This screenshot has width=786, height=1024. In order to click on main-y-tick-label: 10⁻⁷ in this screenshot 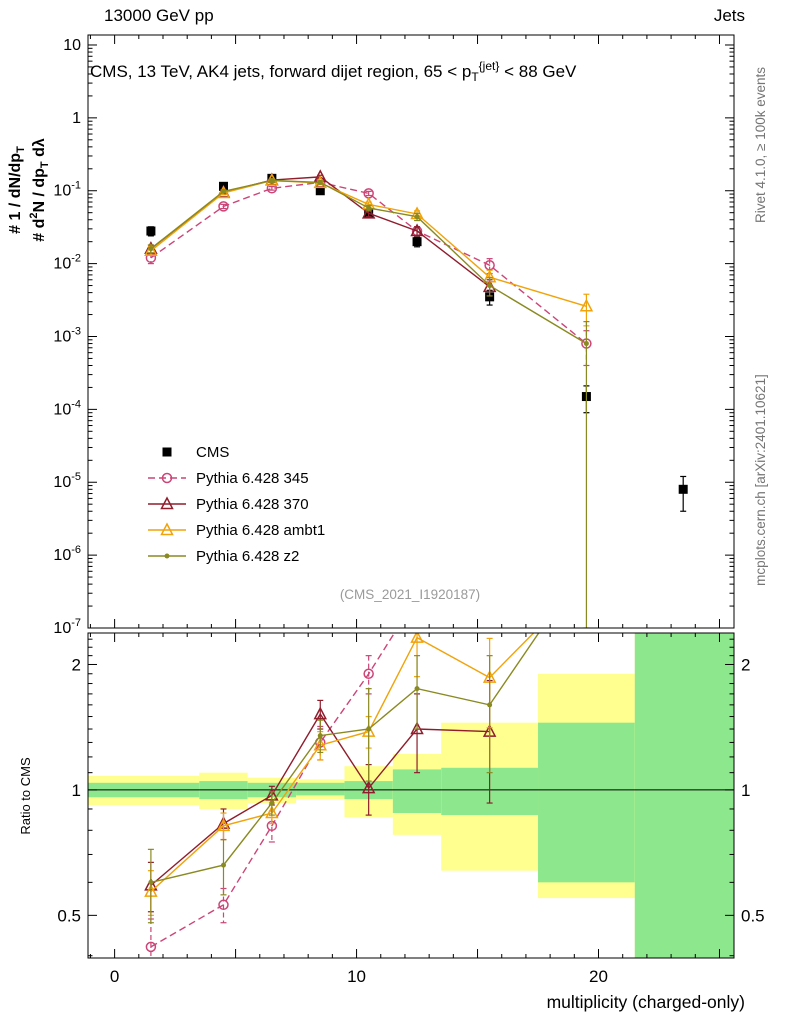, I will do `click(67, 627)`.